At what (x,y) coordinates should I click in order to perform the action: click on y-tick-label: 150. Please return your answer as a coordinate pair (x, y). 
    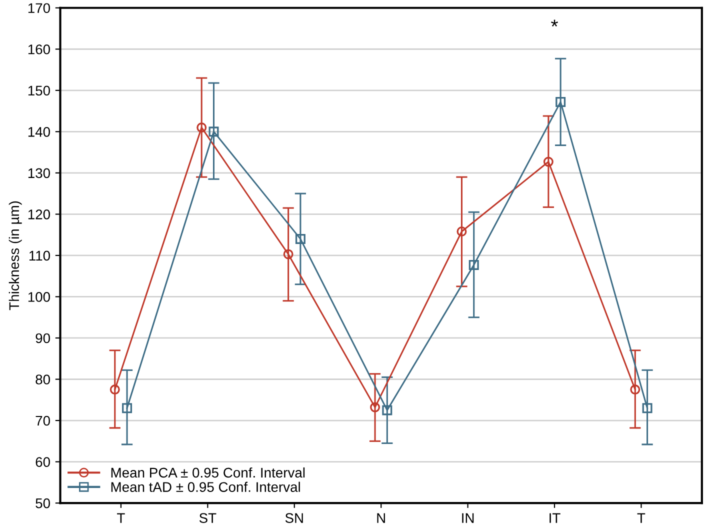
    Looking at the image, I should click on (39, 91).